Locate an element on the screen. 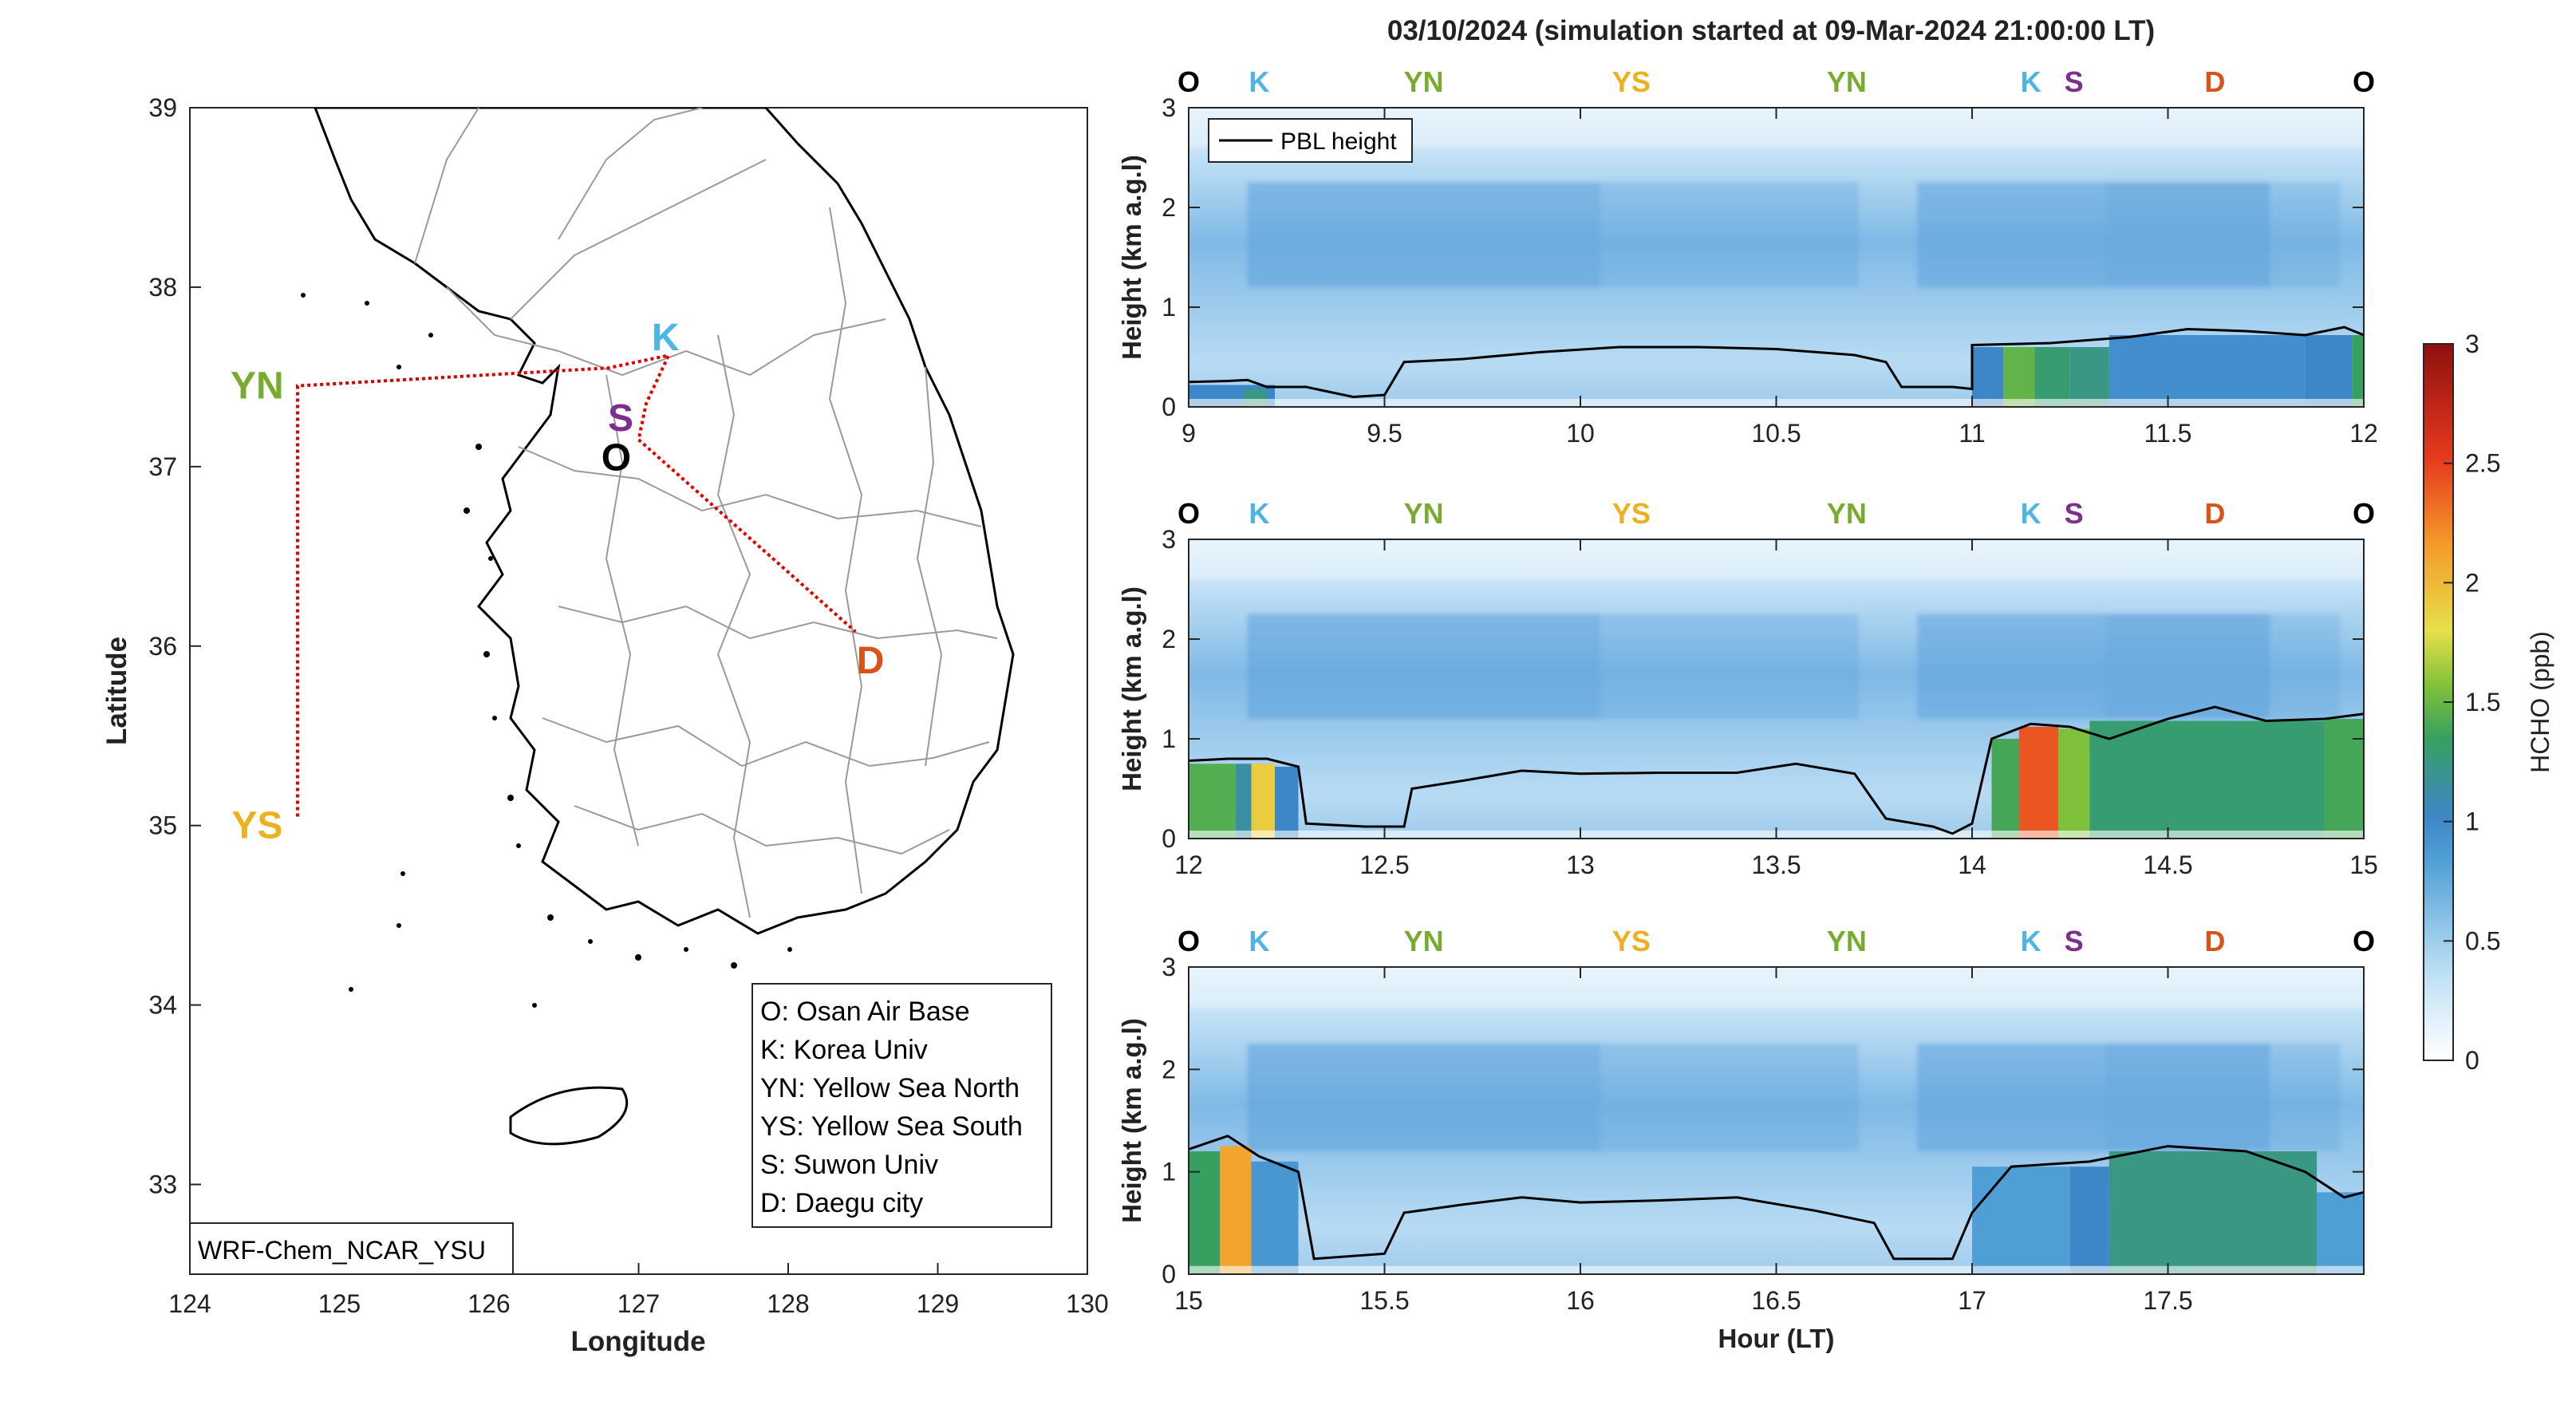 This screenshot has width=2576, height=1413. curtain-xtick-label: 12 is located at coordinates (2363, 433).